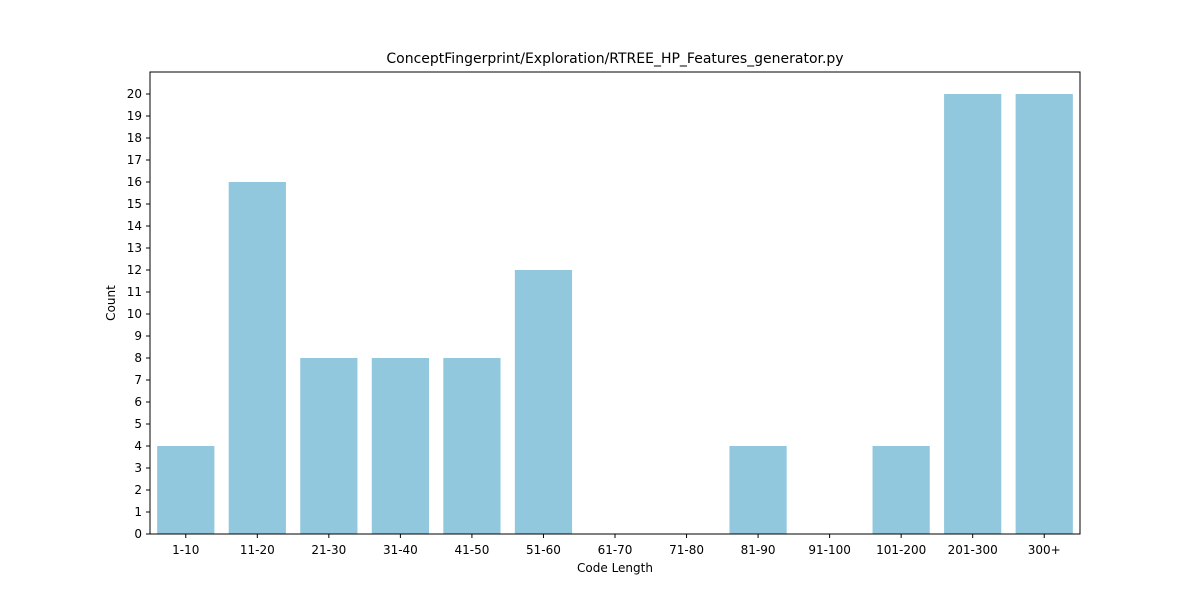 This screenshot has height=600, width=1200. What do you see at coordinates (686, 550) in the screenshot?
I see `x-tick-label: 71-80` at bounding box center [686, 550].